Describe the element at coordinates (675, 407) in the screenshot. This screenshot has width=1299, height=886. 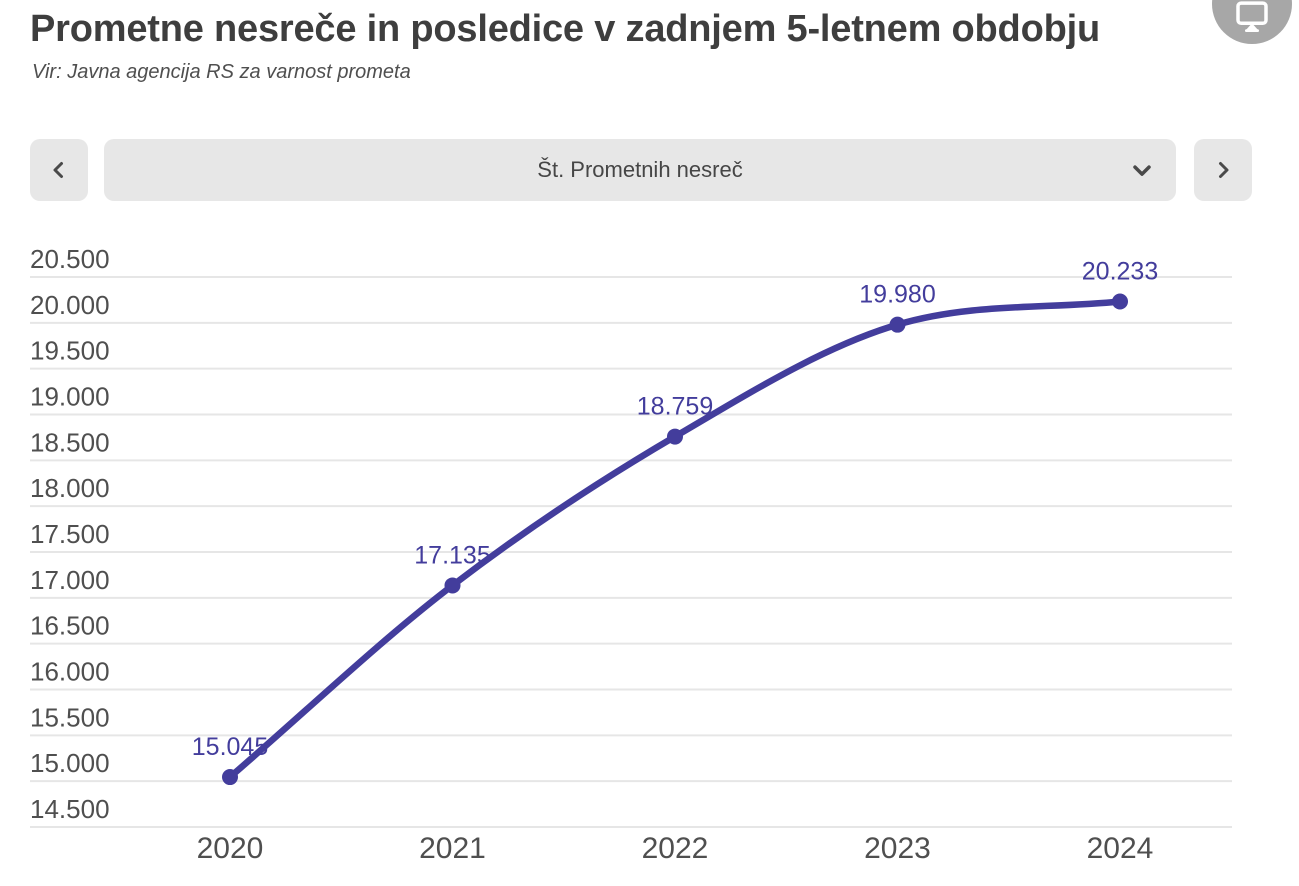
I see `data-point-label: 18.759` at that location.